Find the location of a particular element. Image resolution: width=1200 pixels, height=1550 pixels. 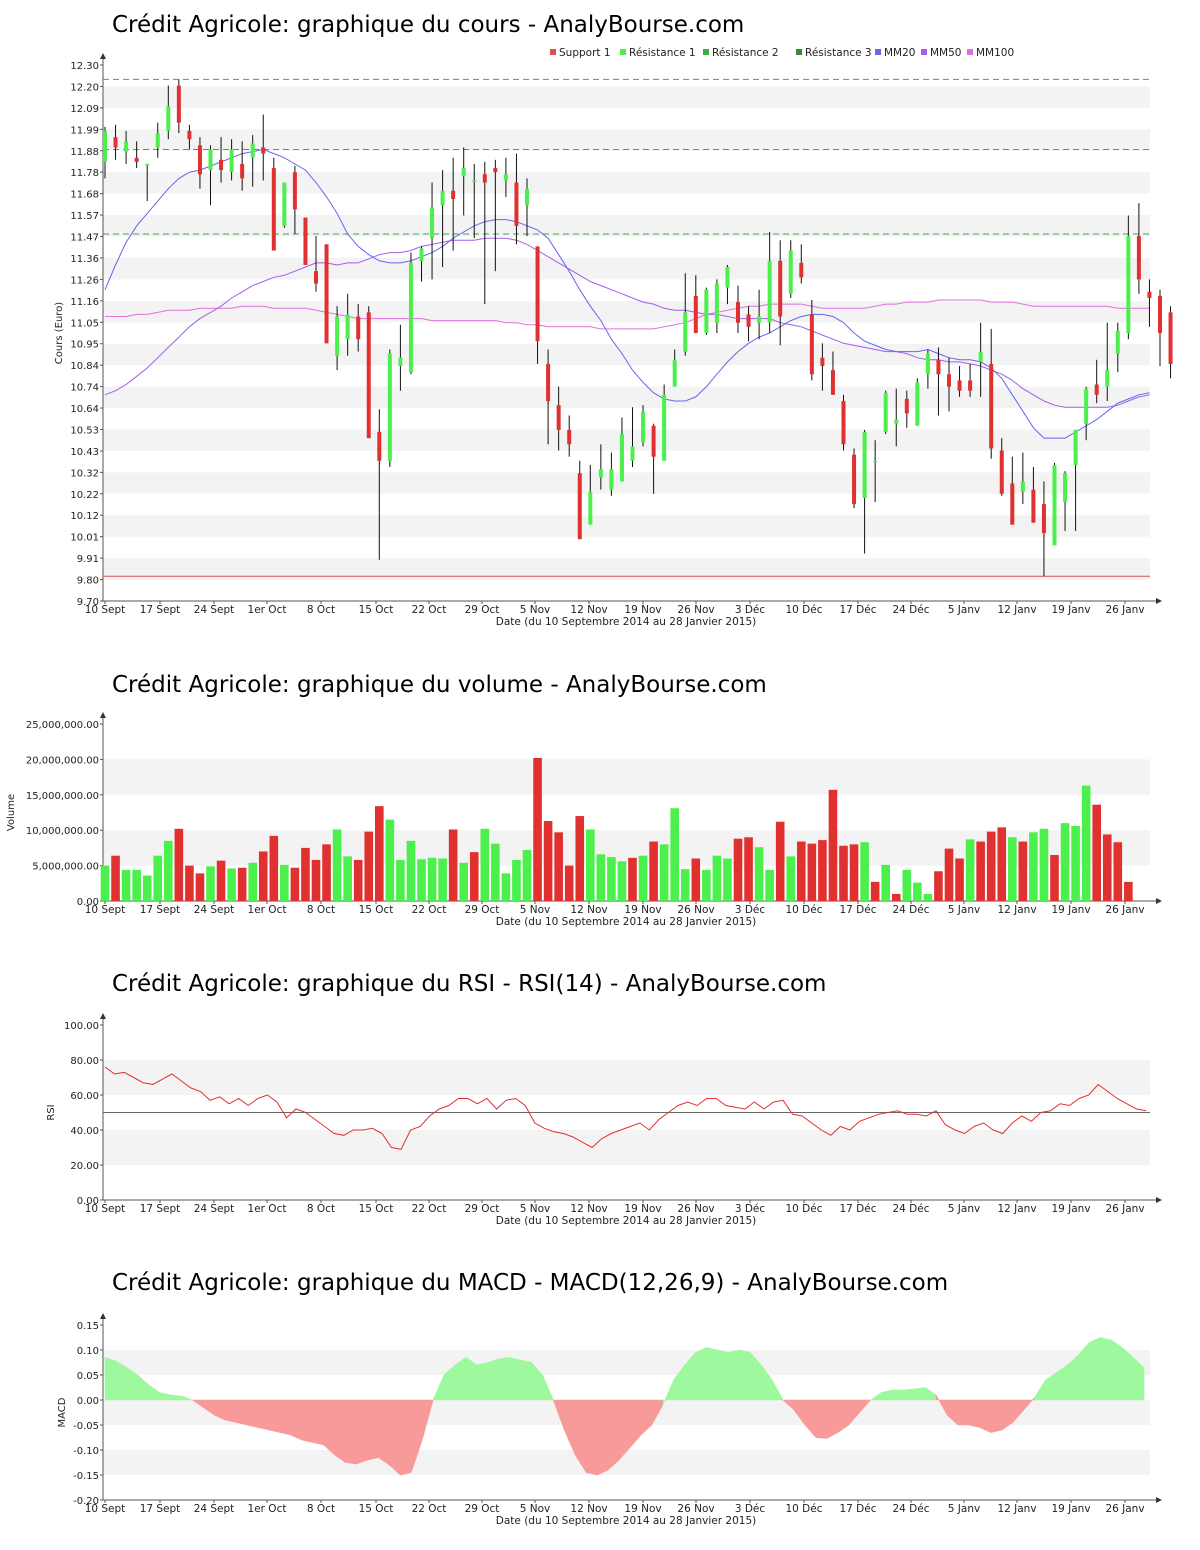

x-tick-label: 24 Déc is located at coordinates (910, 1509).